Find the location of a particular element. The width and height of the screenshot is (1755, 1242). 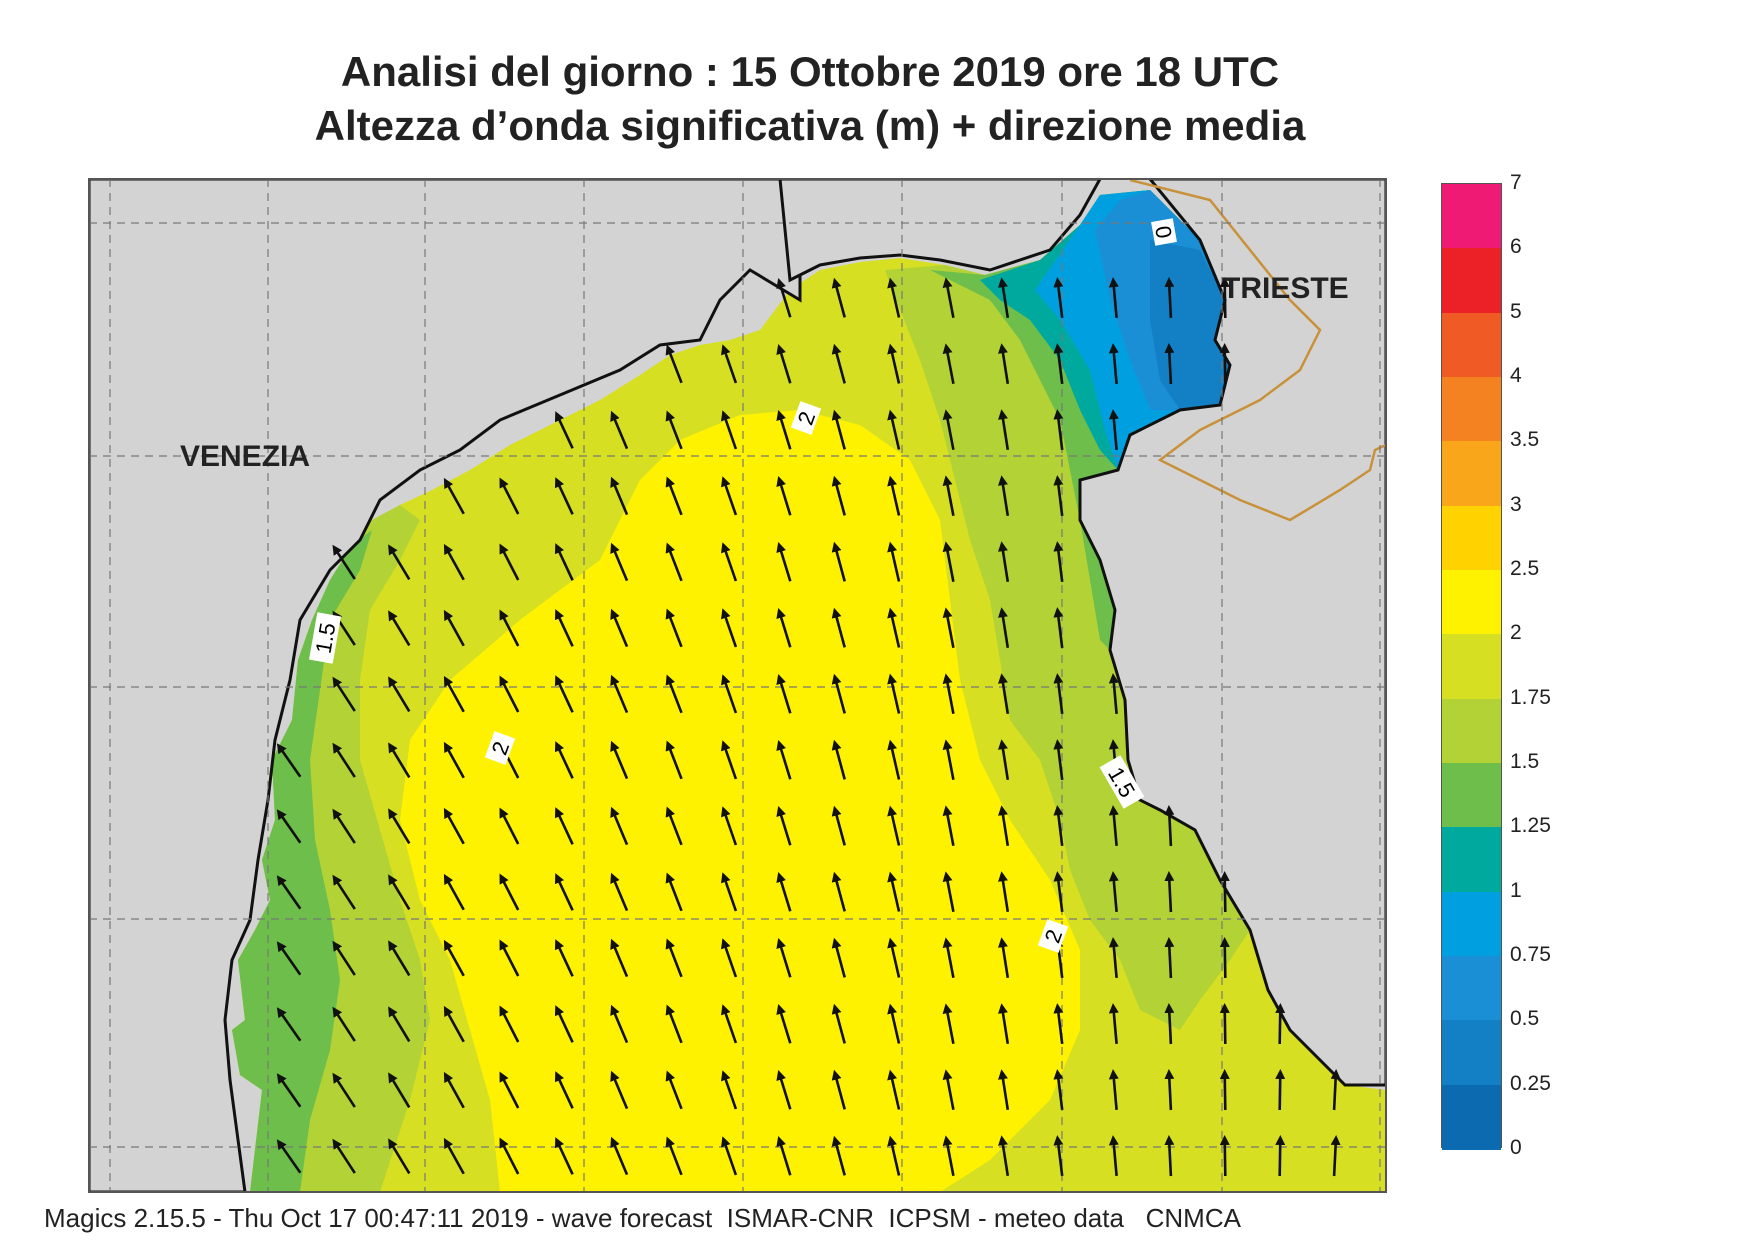

contour-label: 1.5 is located at coordinates (326, 638).